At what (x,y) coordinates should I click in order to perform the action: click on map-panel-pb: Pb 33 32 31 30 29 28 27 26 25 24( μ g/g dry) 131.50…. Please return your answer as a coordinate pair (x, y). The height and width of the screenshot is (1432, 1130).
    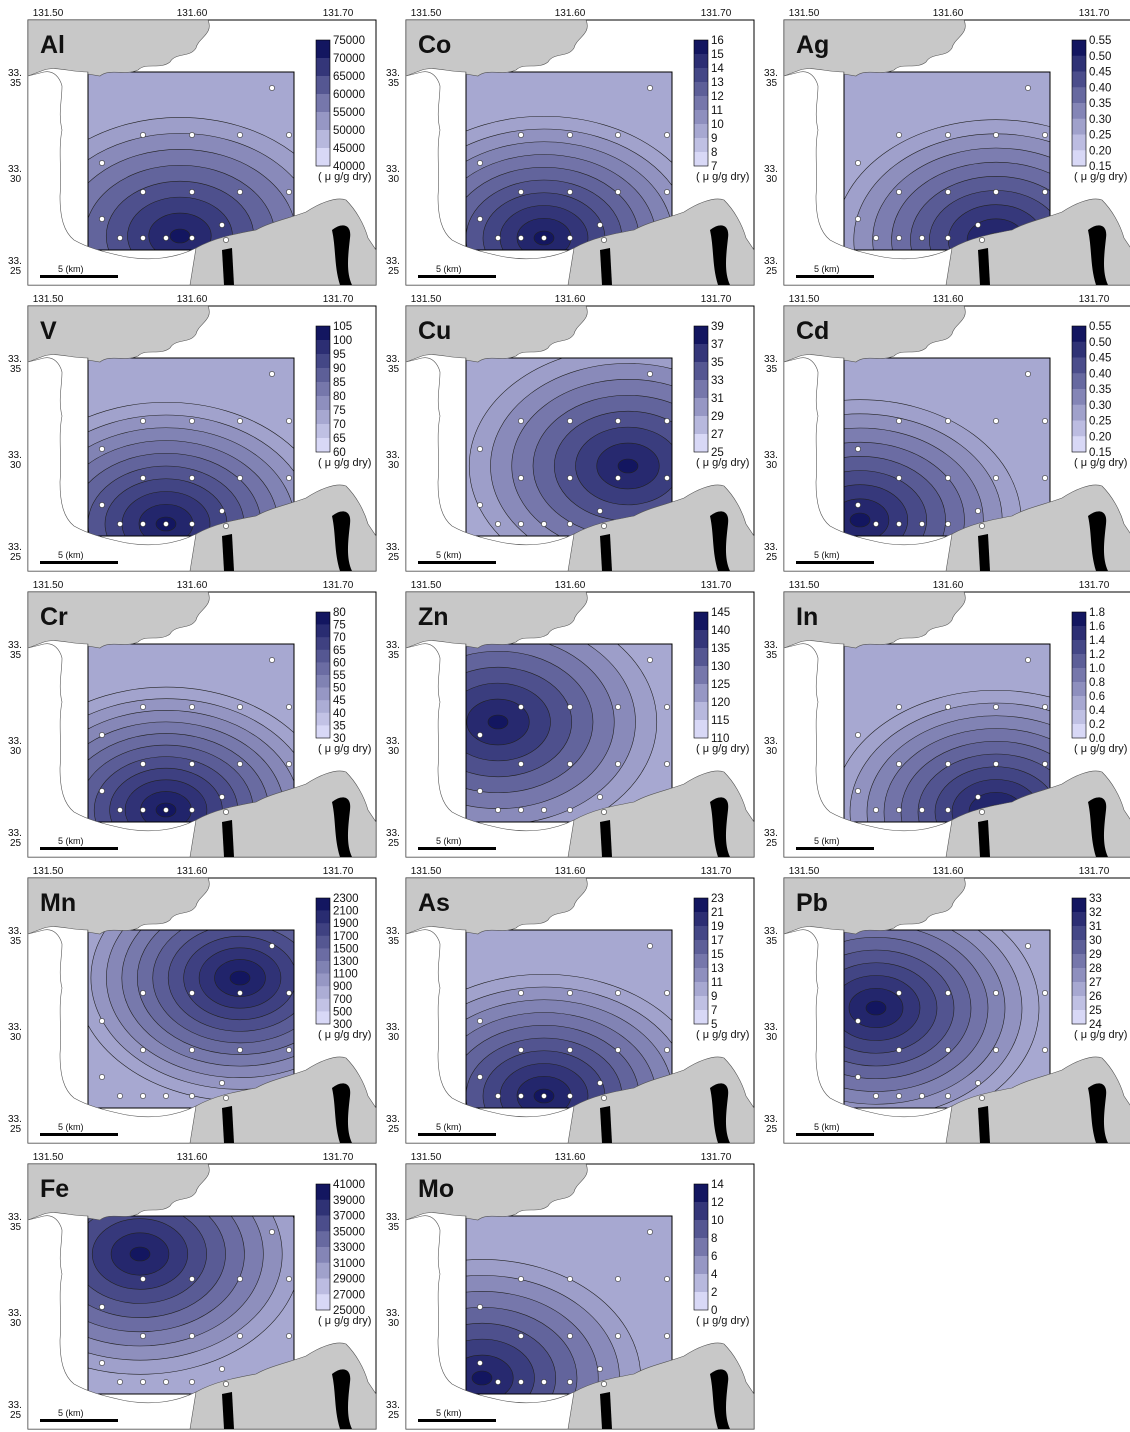
    Looking at the image, I should click on (943, 1001).